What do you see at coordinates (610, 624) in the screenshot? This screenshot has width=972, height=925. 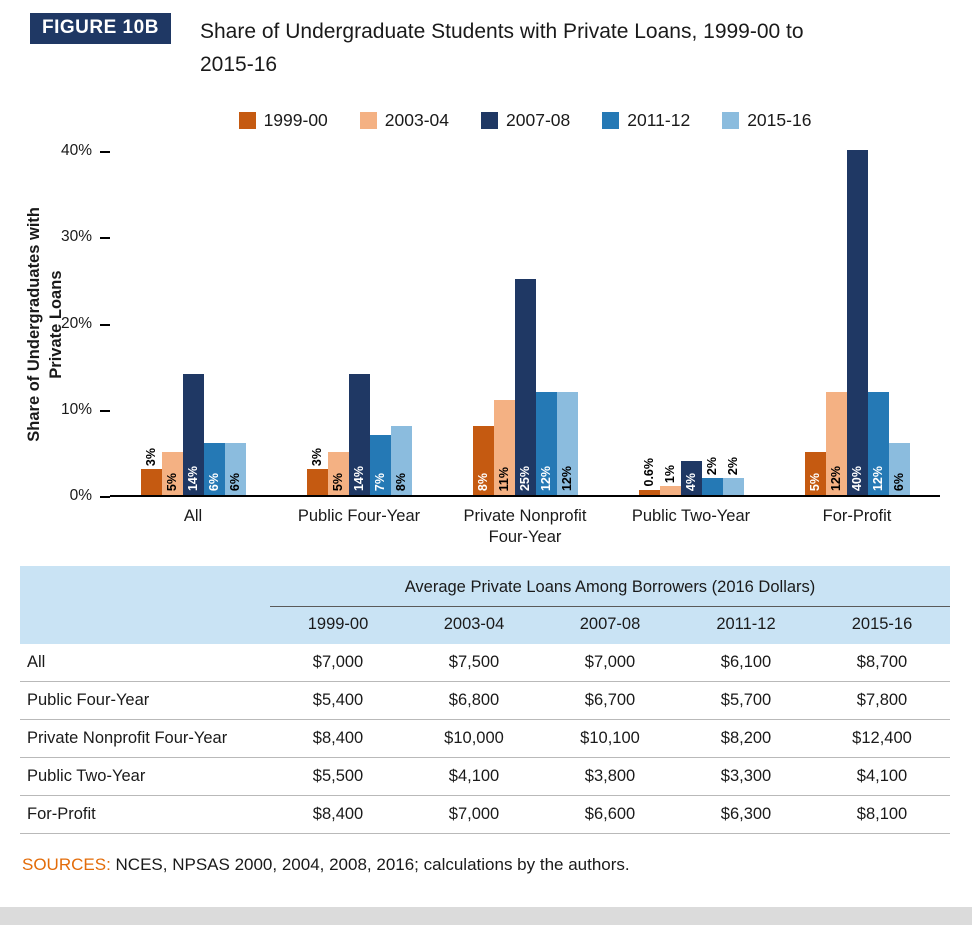 I see `table-column-header: 2007-08` at bounding box center [610, 624].